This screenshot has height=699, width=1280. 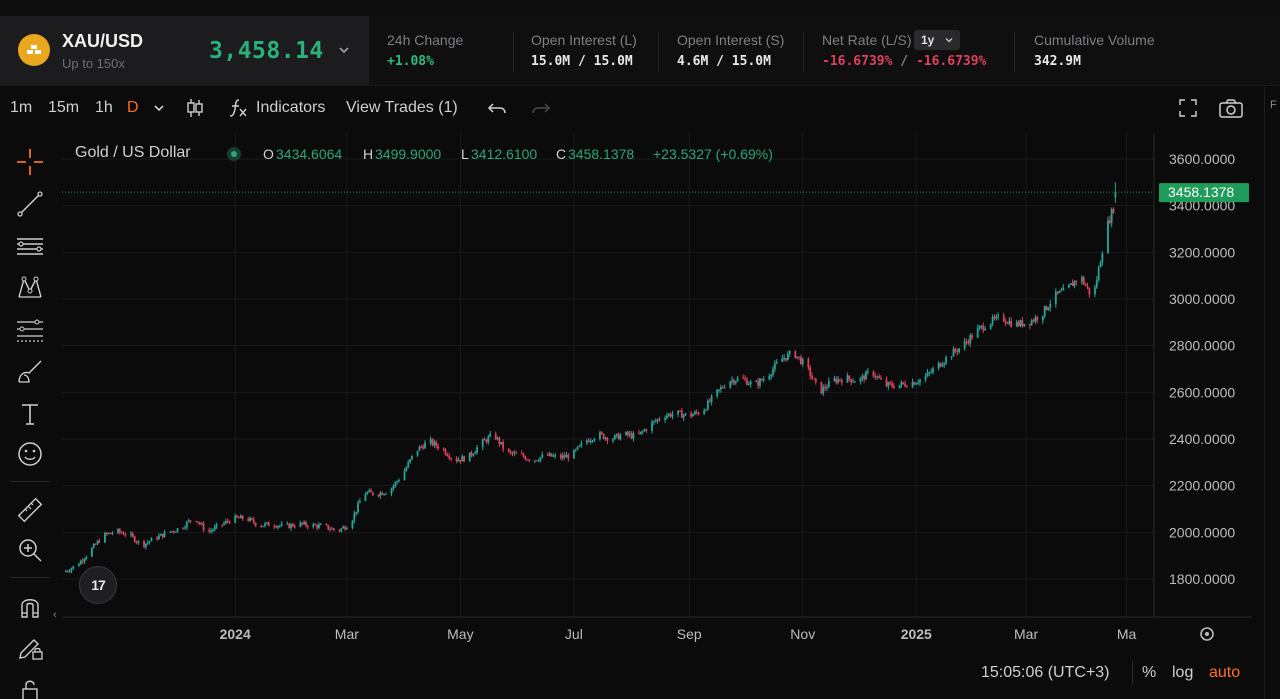 I want to click on net-rate-sep: /, so click(x=904, y=61).